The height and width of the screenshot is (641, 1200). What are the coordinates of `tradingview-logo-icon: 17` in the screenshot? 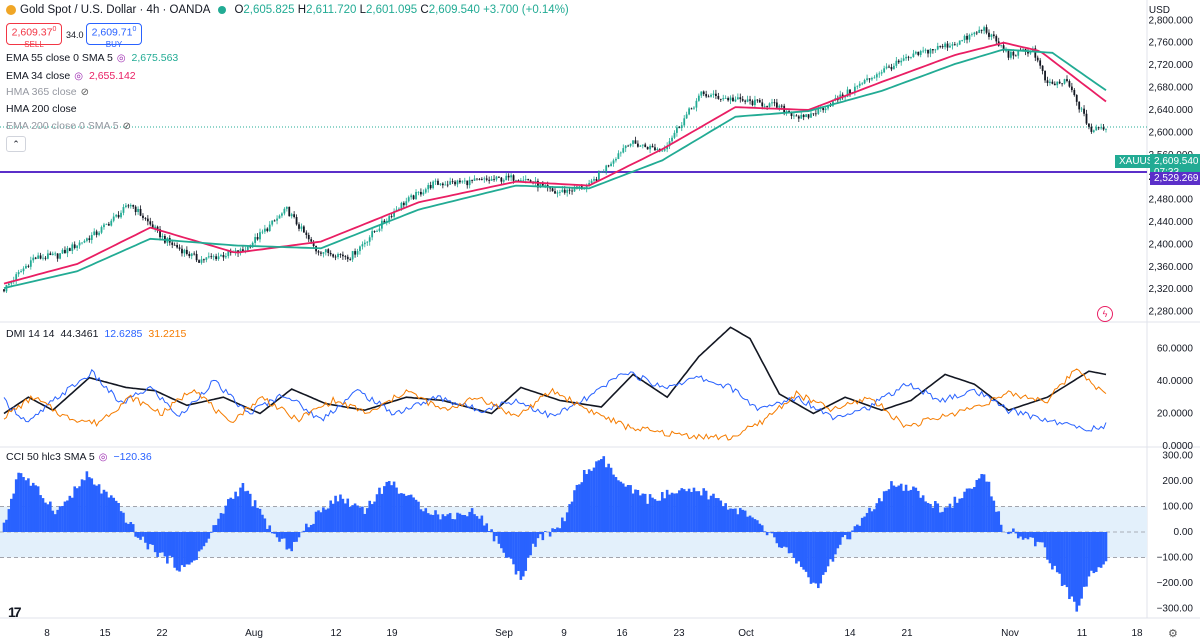 It's located at (15, 612).